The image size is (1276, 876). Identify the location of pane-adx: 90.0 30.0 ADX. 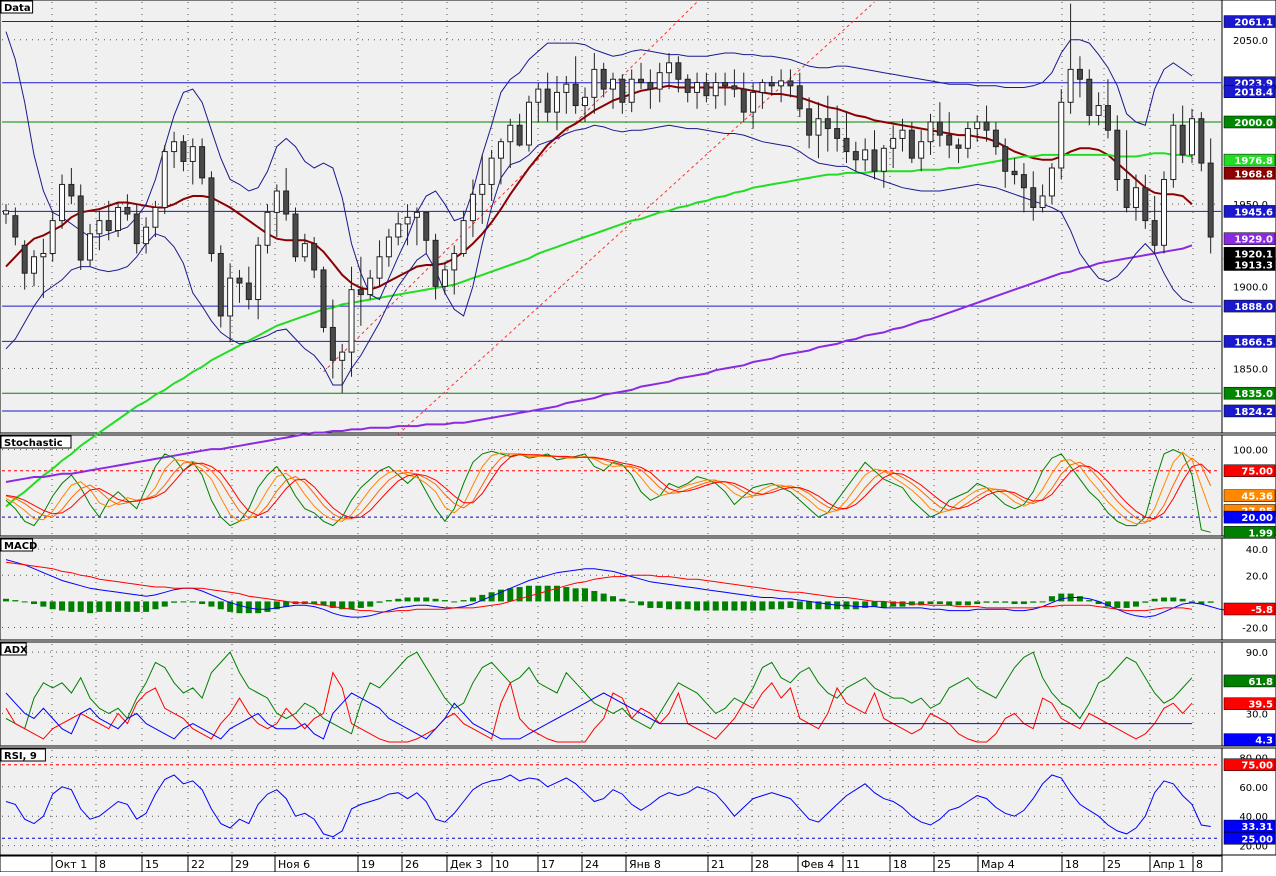
(638, 694).